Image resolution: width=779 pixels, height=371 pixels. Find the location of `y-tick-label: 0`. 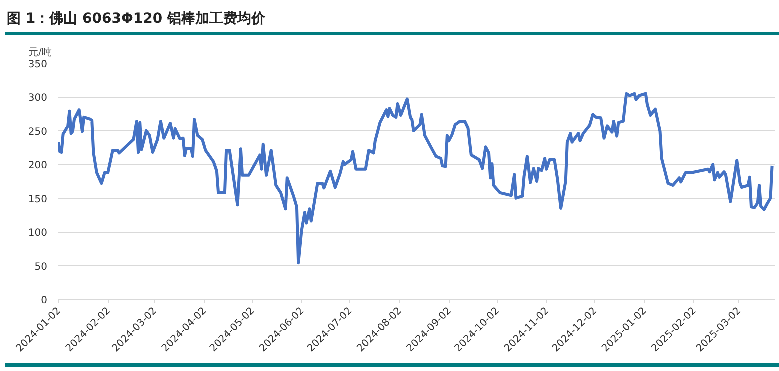

y-tick-label: 0 is located at coordinates (44, 301).